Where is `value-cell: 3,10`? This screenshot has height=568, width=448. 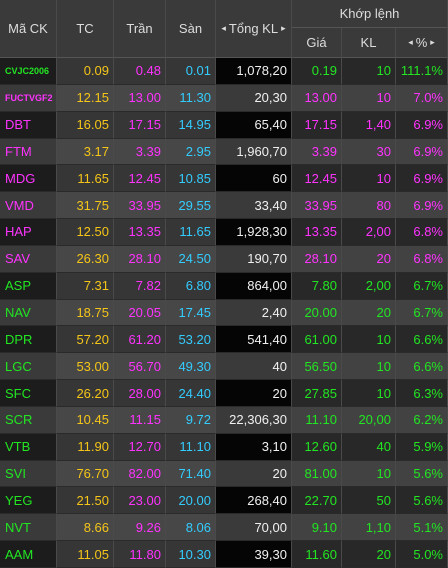
value-cell: 3,10 is located at coordinates (254, 447).